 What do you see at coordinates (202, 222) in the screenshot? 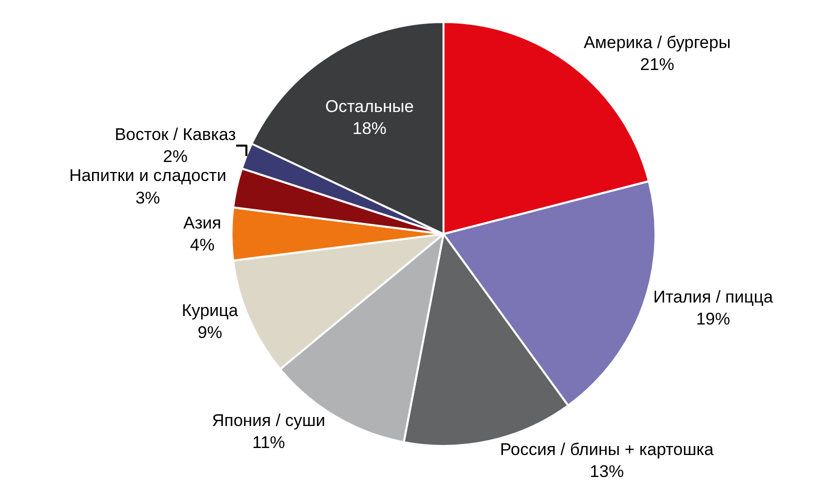
I see `slice-label: Азия` at bounding box center [202, 222].